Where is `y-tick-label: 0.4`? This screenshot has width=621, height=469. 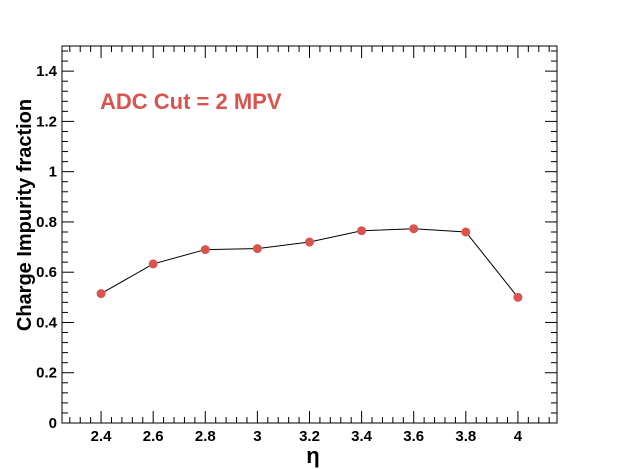 y-tick-label: 0.4 is located at coordinates (47, 322).